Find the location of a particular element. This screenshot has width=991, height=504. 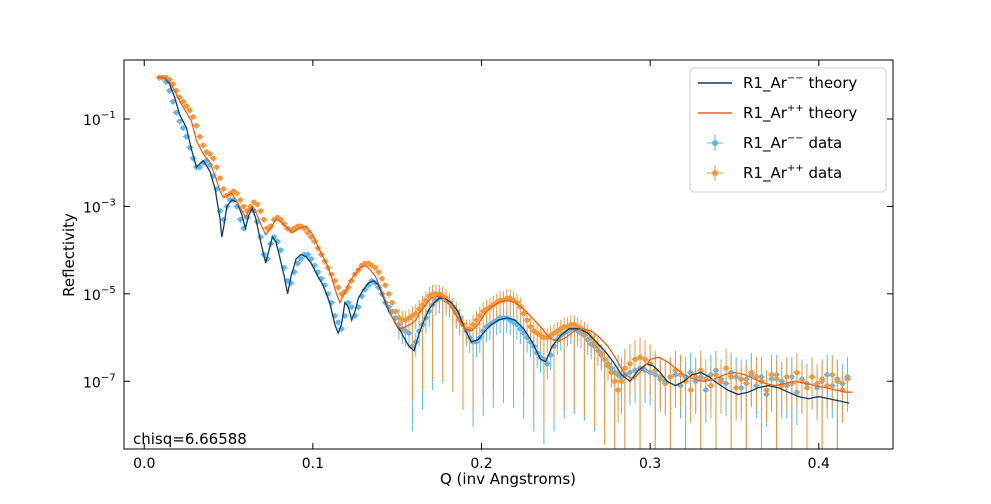

legend-superscript: −− is located at coordinates (795, 78).